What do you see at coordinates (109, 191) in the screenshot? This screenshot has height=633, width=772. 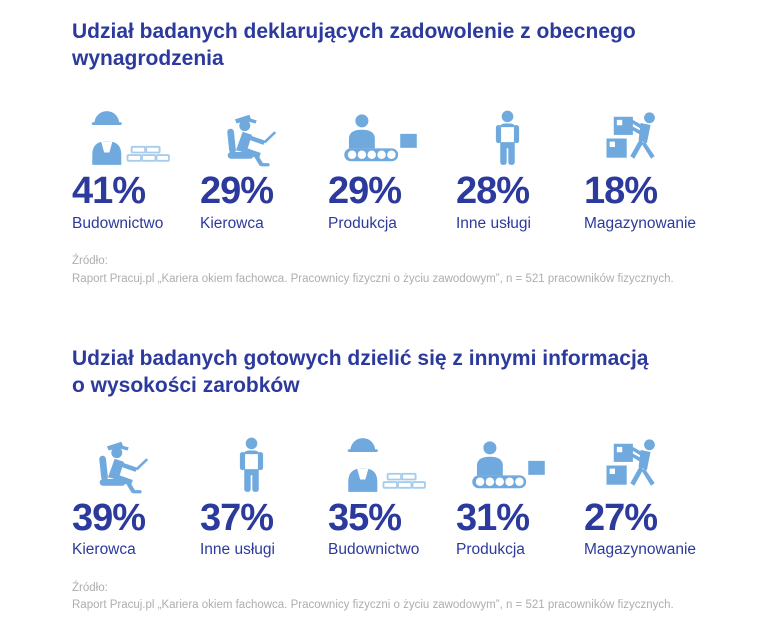 I see `stat-value: 41%` at bounding box center [109, 191].